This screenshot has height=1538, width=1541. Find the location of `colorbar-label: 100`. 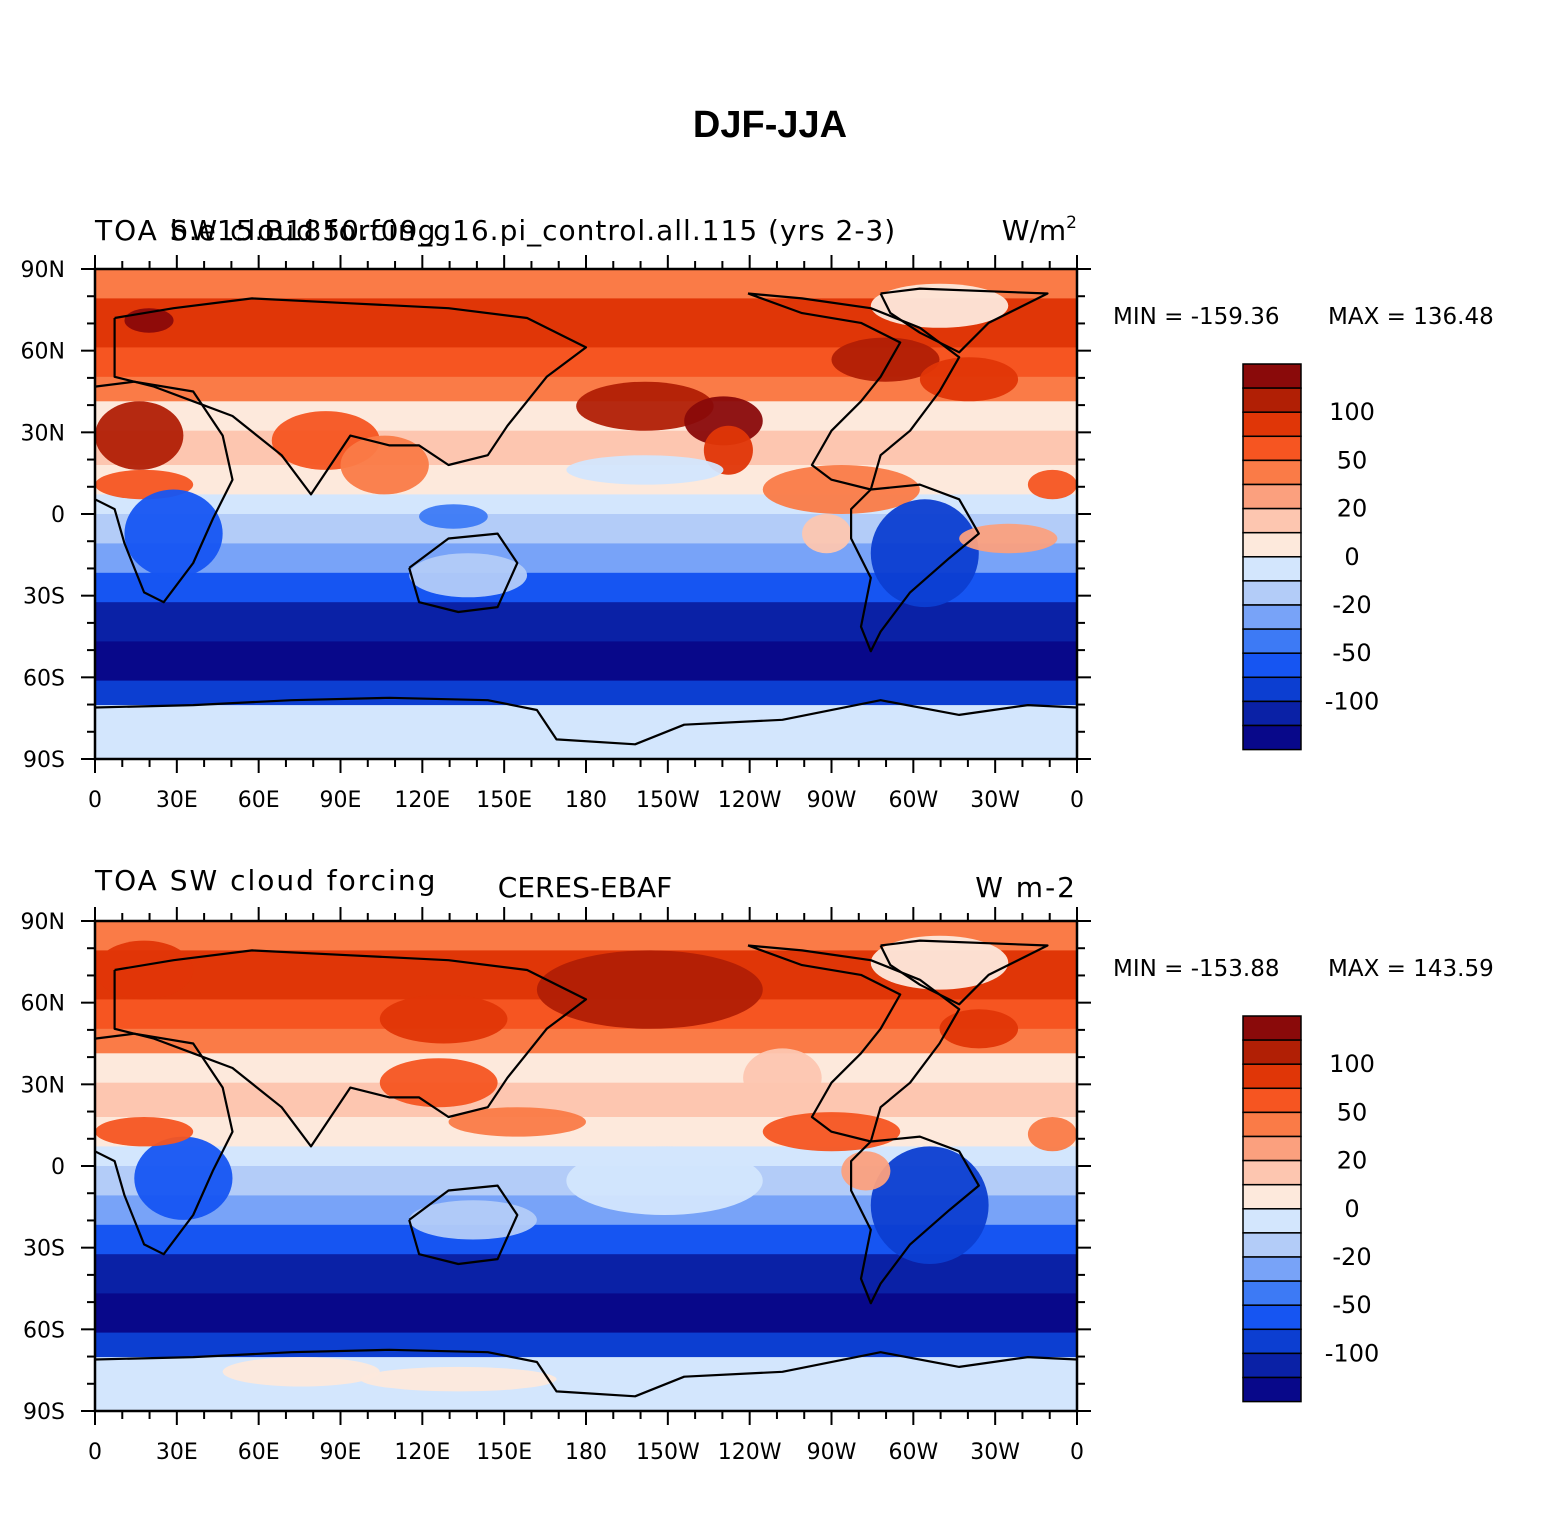

colorbar-label: 100 is located at coordinates (1352, 1064).